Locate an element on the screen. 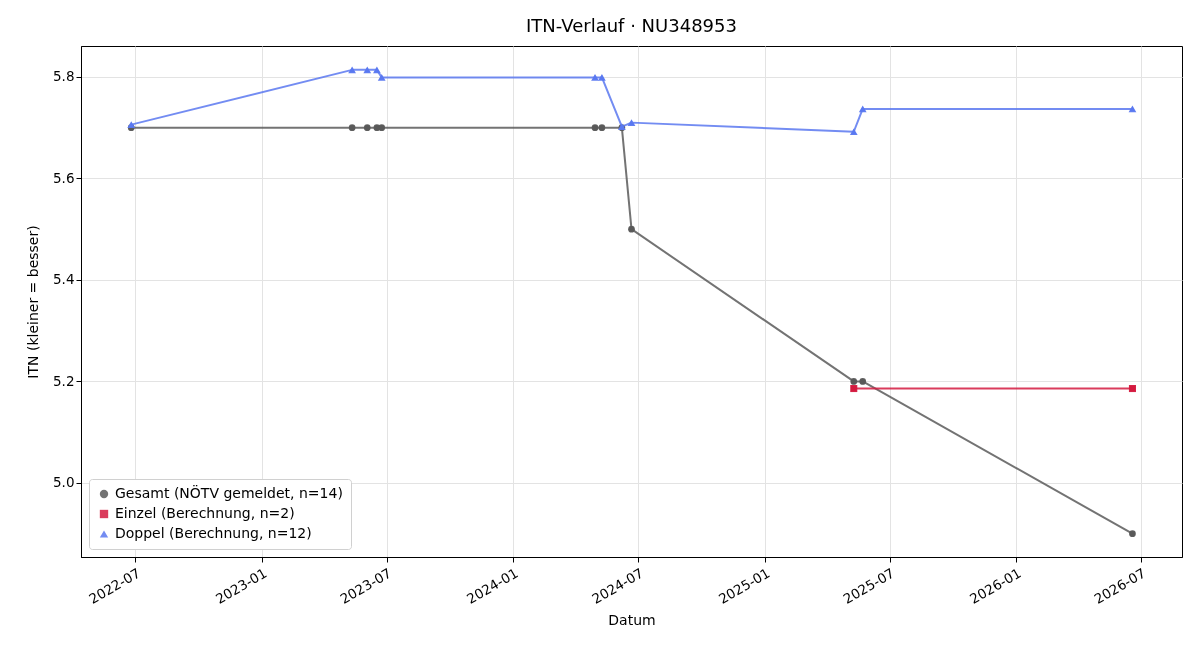 This screenshot has width=1200, height=660. legend-label: Gesamt (NÖTV gemeldet, n=14) is located at coordinates (229, 492).